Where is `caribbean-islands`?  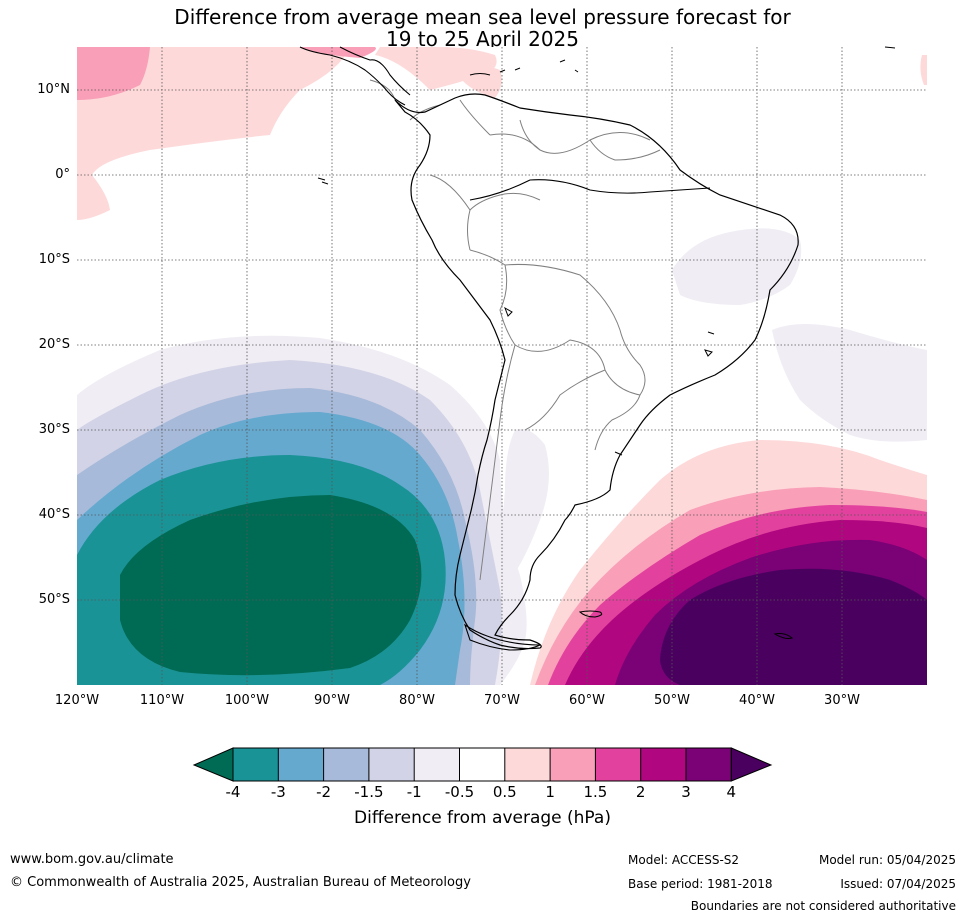 caribbean-islands is located at coordinates (682, 61).